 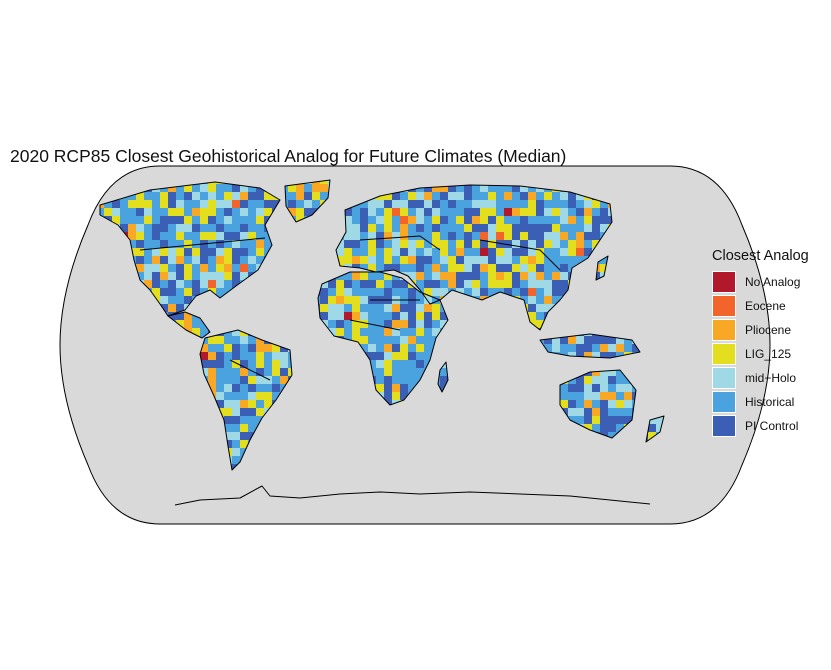 What do you see at coordinates (760, 354) in the screenshot?
I see `legend-item: LIG_125` at bounding box center [760, 354].